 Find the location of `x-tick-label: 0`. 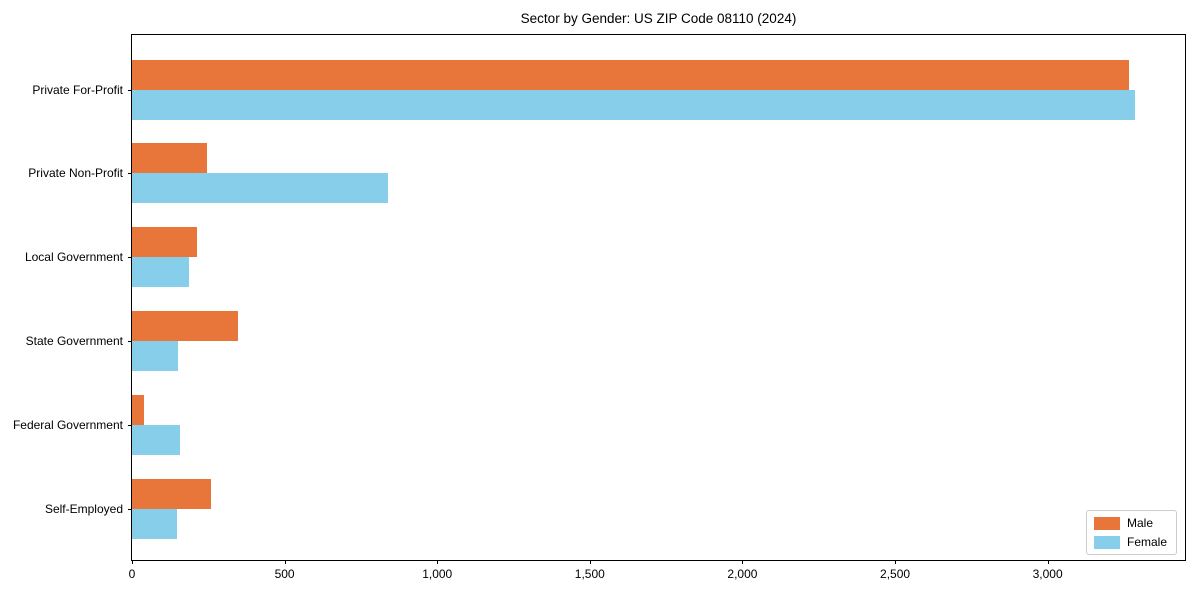

x-tick-label: 0 is located at coordinates (132, 574).